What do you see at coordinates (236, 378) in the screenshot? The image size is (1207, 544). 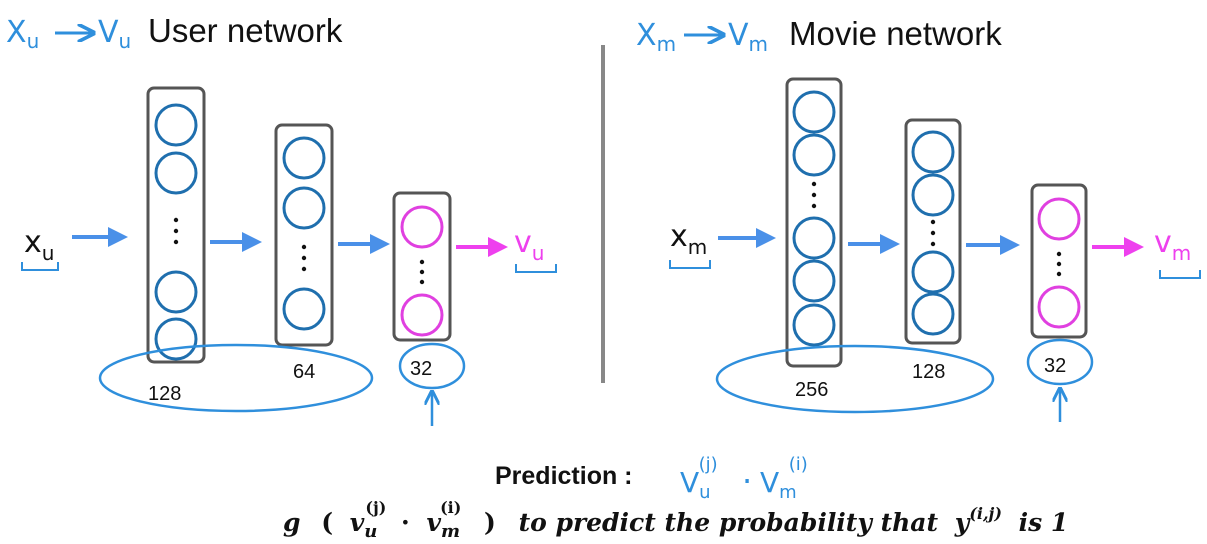 I see `user-hidden-layers-ellipse` at bounding box center [236, 378].